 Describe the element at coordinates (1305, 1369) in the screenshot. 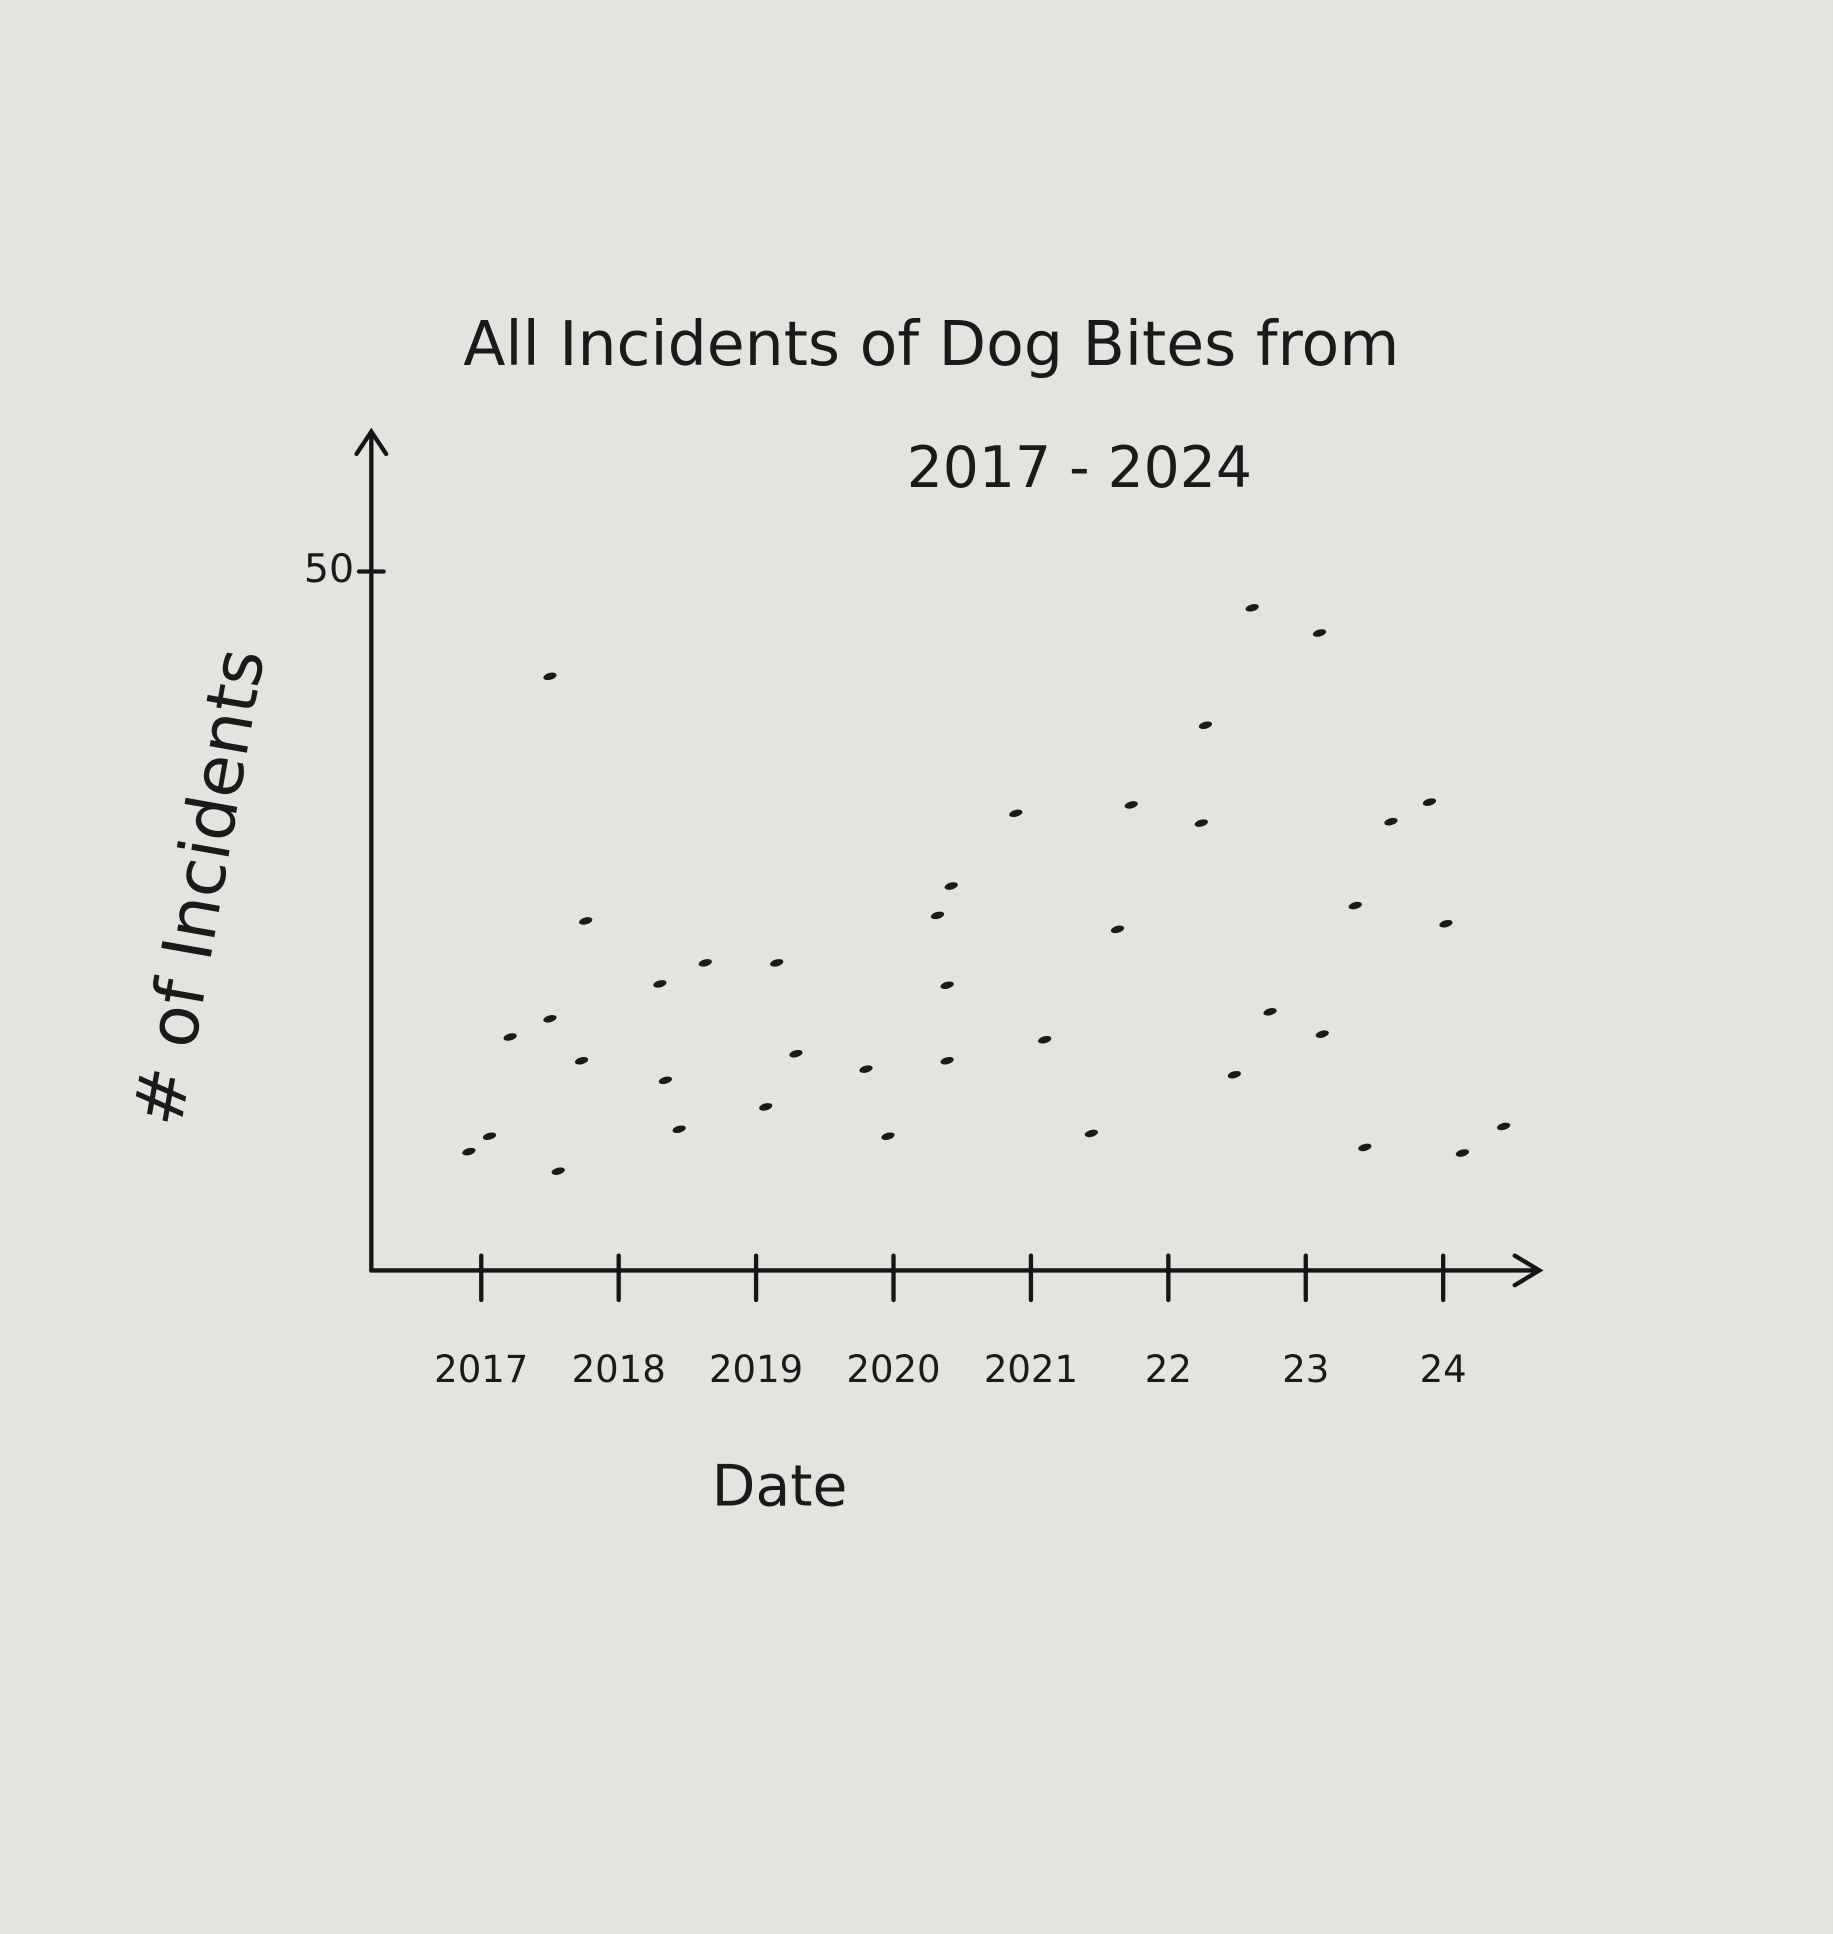

I see `x-tick-label: 23` at that location.